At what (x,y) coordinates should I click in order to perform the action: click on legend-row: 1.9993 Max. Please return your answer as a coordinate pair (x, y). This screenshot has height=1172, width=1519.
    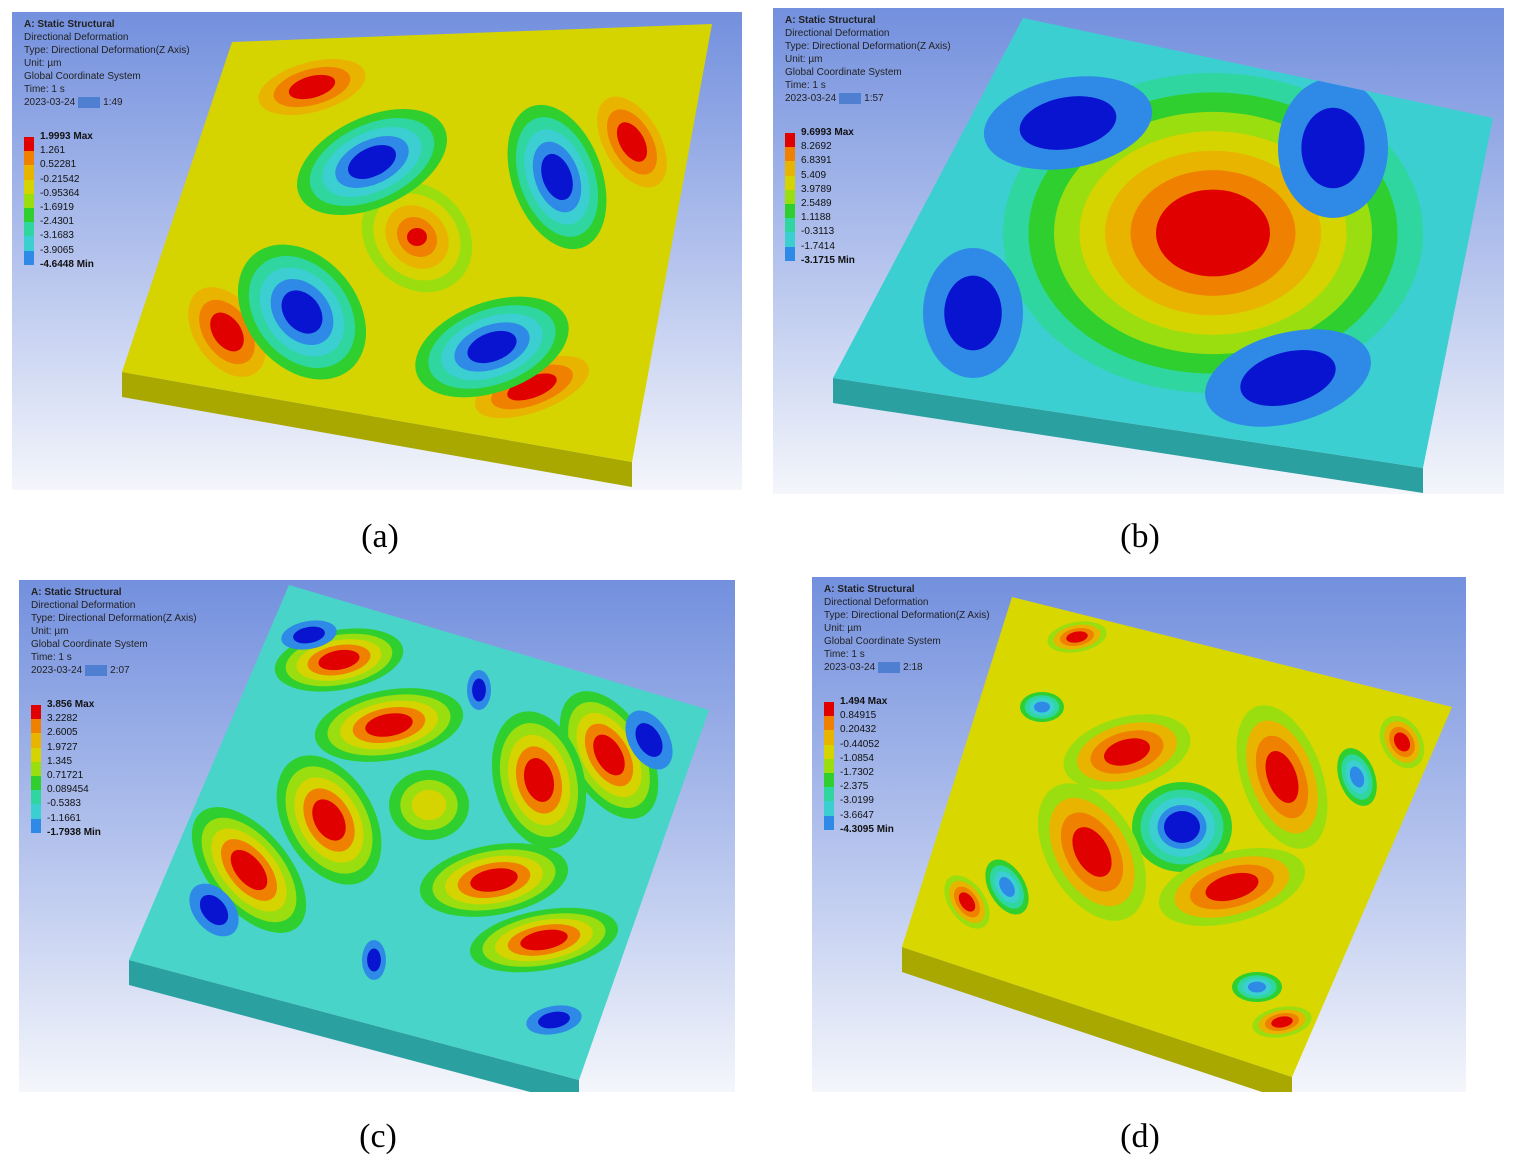
    Looking at the image, I should click on (59, 141).